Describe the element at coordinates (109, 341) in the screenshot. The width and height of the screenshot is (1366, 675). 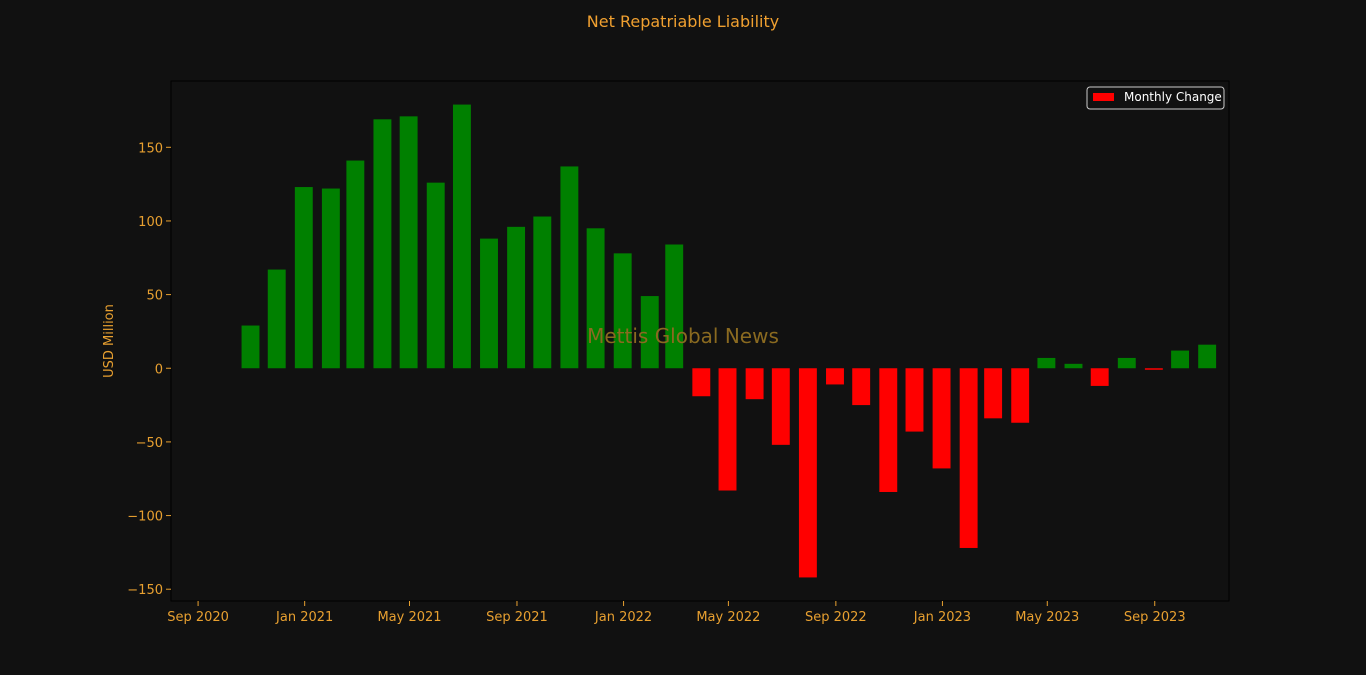
I see `y-axis-label: USD Million` at that location.